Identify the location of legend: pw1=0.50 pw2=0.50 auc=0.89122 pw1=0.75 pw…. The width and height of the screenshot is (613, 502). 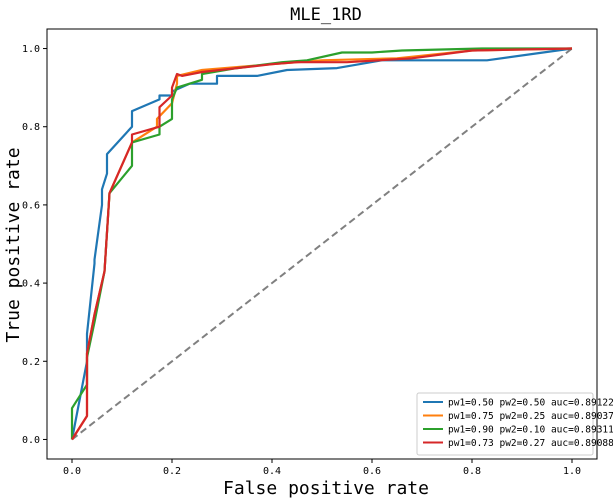
(514, 424).